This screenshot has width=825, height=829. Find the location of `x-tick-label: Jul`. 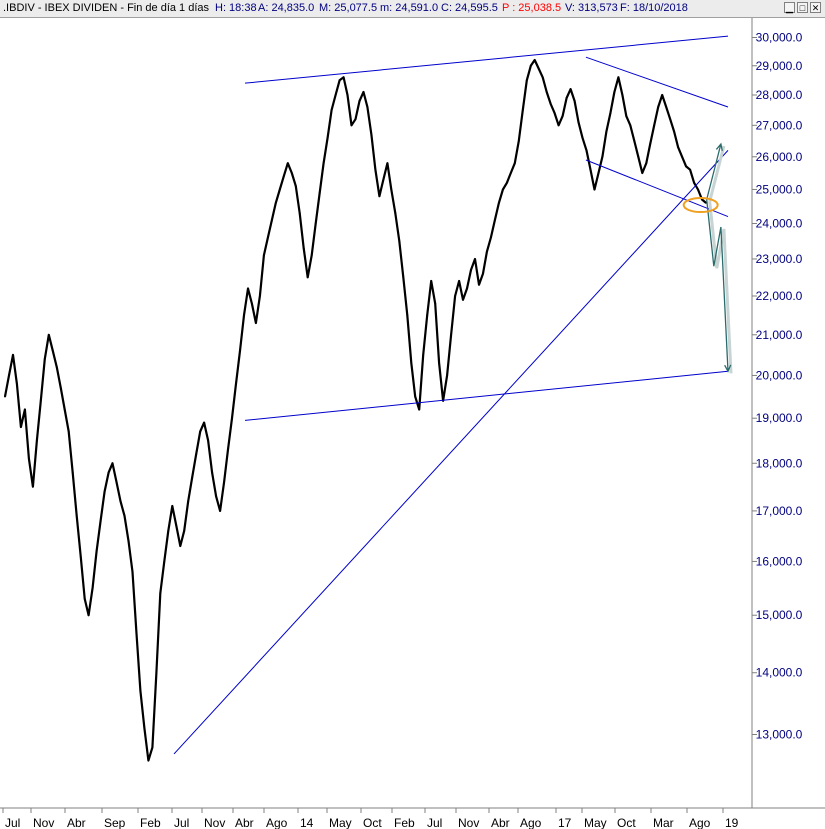

x-tick-label: Jul is located at coordinates (434, 822).